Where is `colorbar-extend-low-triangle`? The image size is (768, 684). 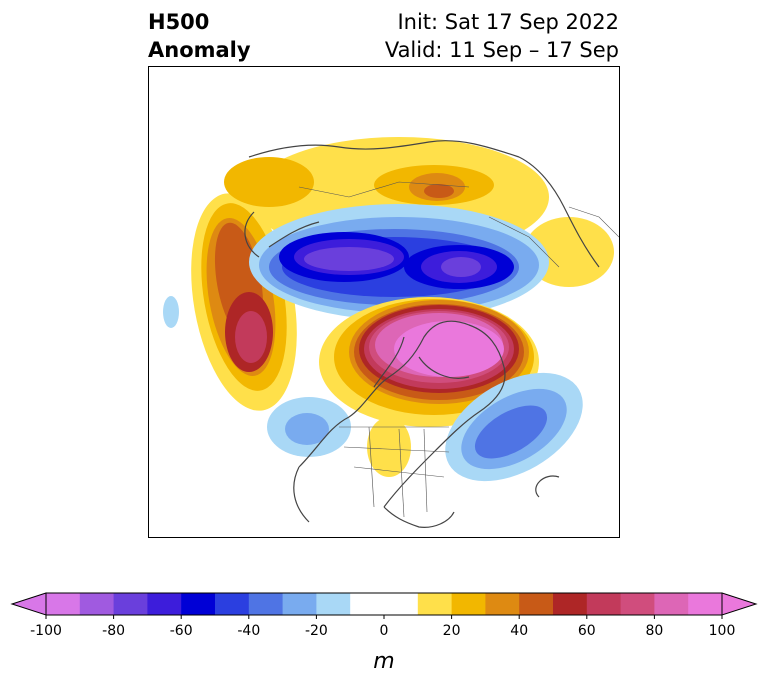
colorbar-extend-low-triangle is located at coordinates (28, 604).